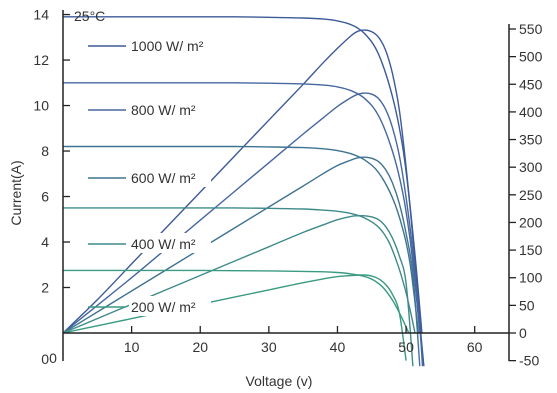 This screenshot has width=557, height=393. What do you see at coordinates (45, 197) in the screenshot?
I see `y-left-tick-label: 6` at bounding box center [45, 197].